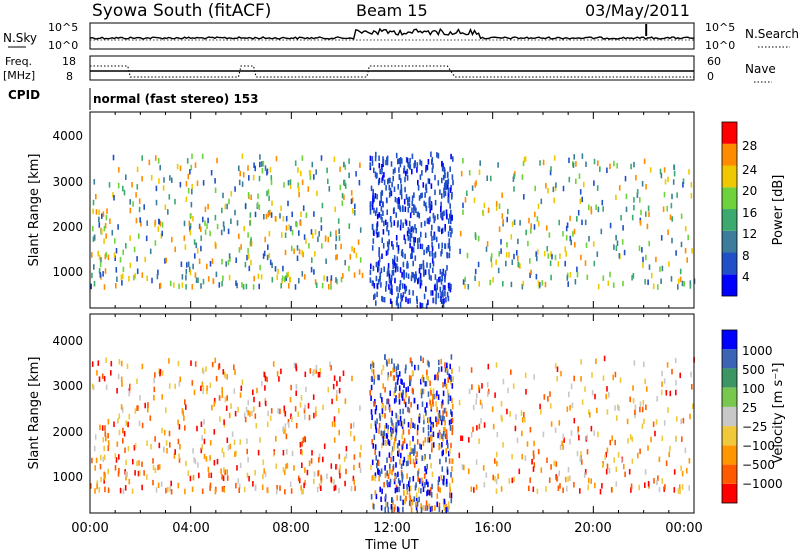 Image resolution: width=800 pixels, height=554 pixels. What do you see at coordinates (637, 10) in the screenshot?
I see `date-title: 03/May/2011` at bounding box center [637, 10].